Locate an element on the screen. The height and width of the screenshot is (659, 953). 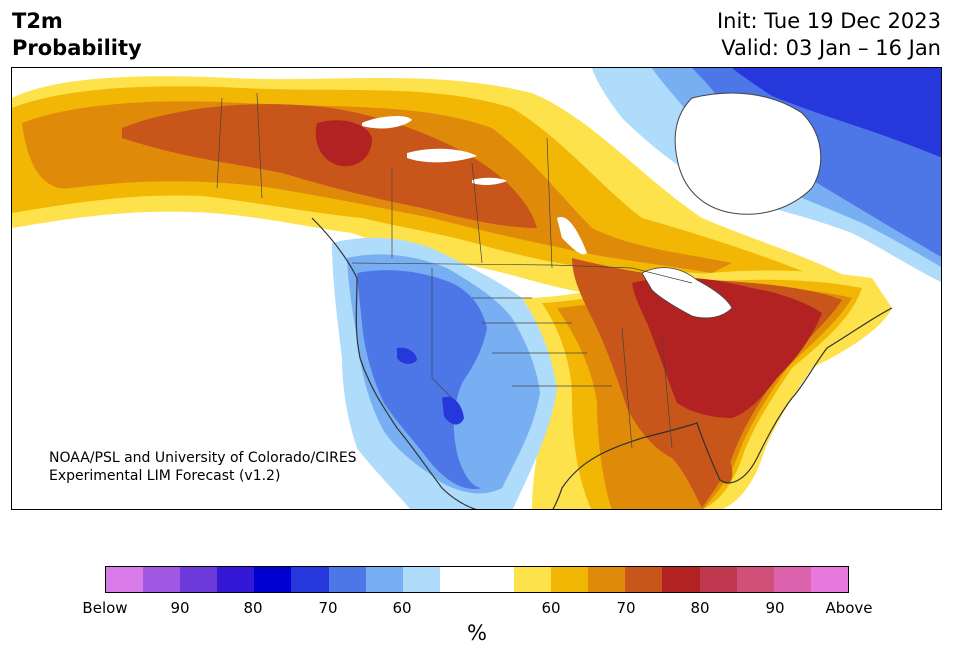
region-above-75-north is located at coordinates (329, 166).